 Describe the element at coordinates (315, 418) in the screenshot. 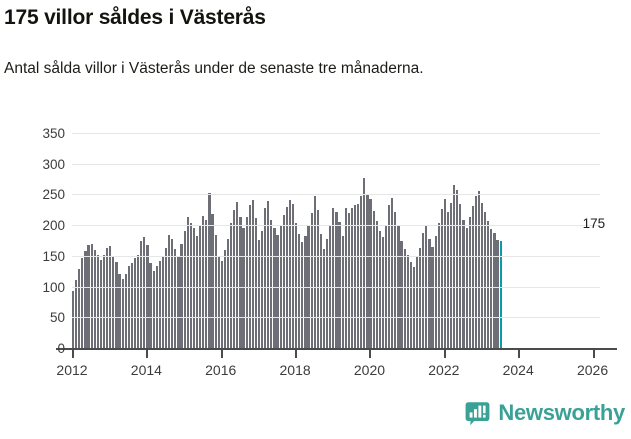

I see `footer: Newsworthy` at that location.